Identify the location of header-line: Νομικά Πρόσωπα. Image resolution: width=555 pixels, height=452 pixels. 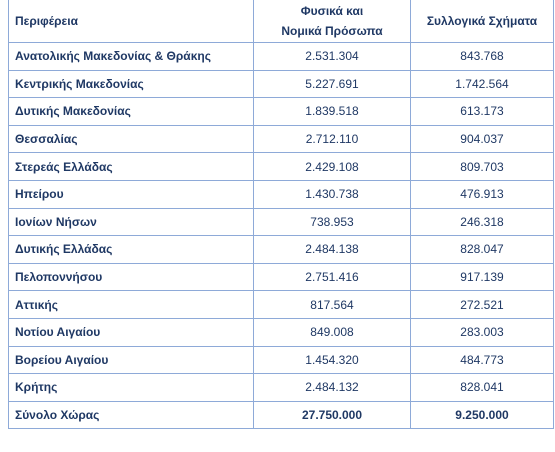
(332, 31).